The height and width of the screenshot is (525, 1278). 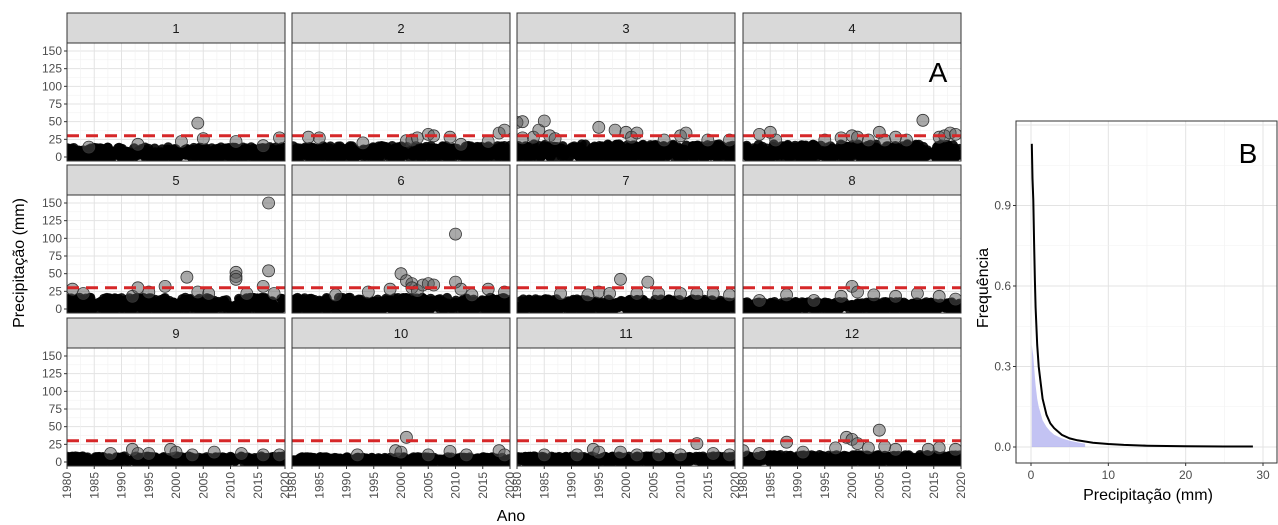 I want to click on y-tick-label: 50, so click(x=56, y=427).